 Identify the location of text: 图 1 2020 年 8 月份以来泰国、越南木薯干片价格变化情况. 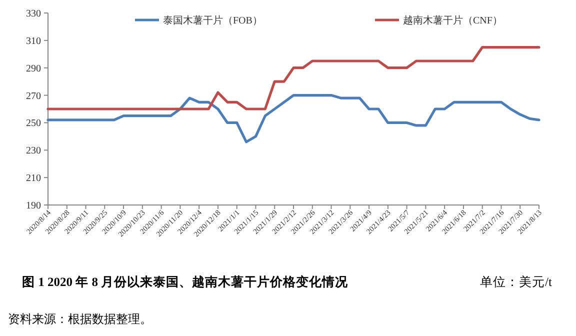
(186, 281).